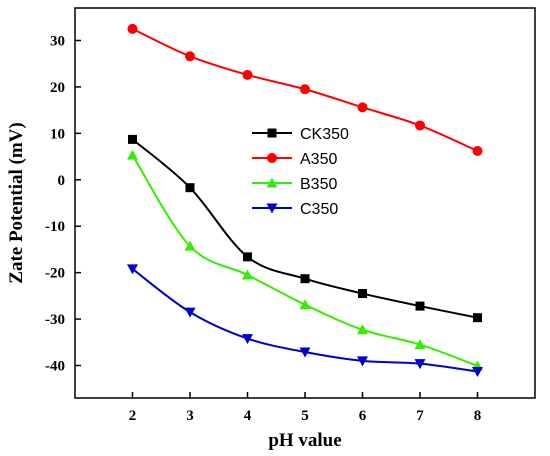 Image resolution: width=550 pixels, height=456 pixels. What do you see at coordinates (57, 134) in the screenshot?
I see `y-tick-label: 10` at bounding box center [57, 134].